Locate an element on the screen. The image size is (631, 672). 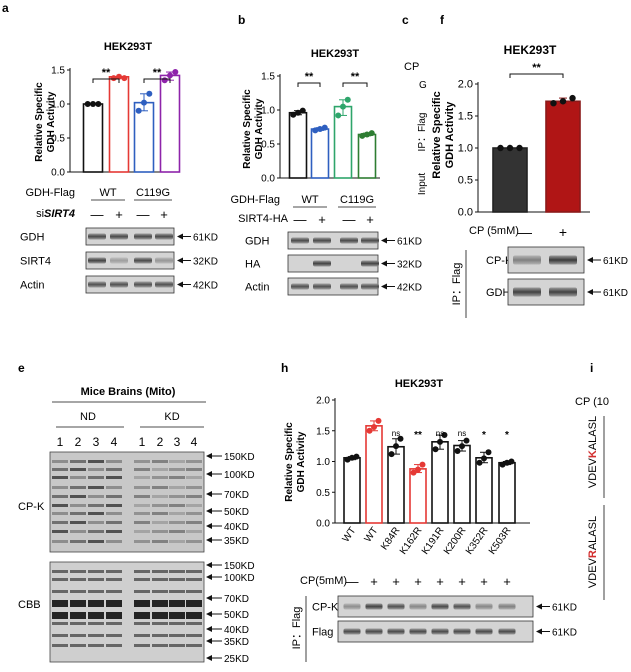
blot-label: Actin is located at coordinates (257, 288).